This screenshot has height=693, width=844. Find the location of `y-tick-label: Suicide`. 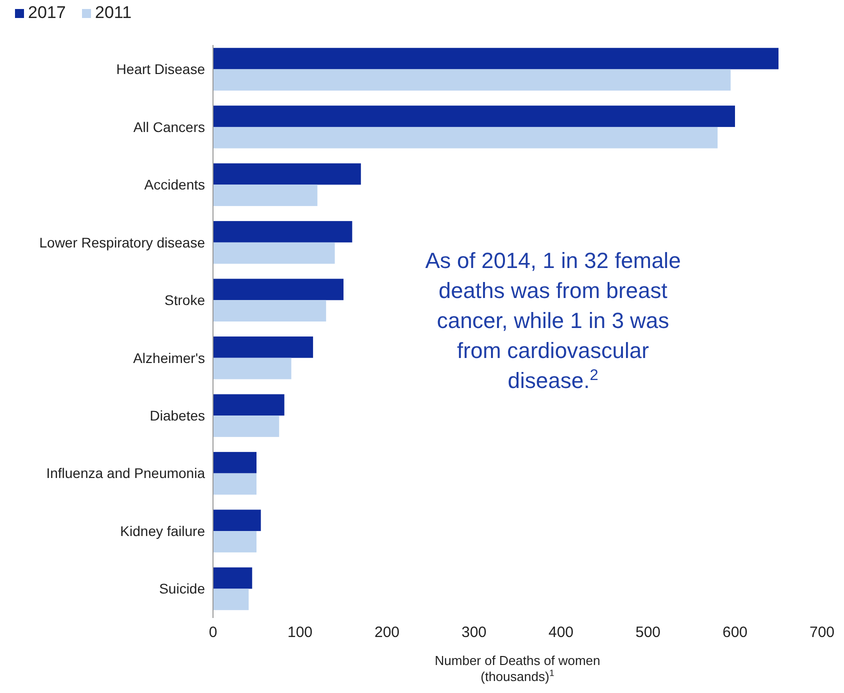

y-tick-label: Suicide is located at coordinates (182, 588).